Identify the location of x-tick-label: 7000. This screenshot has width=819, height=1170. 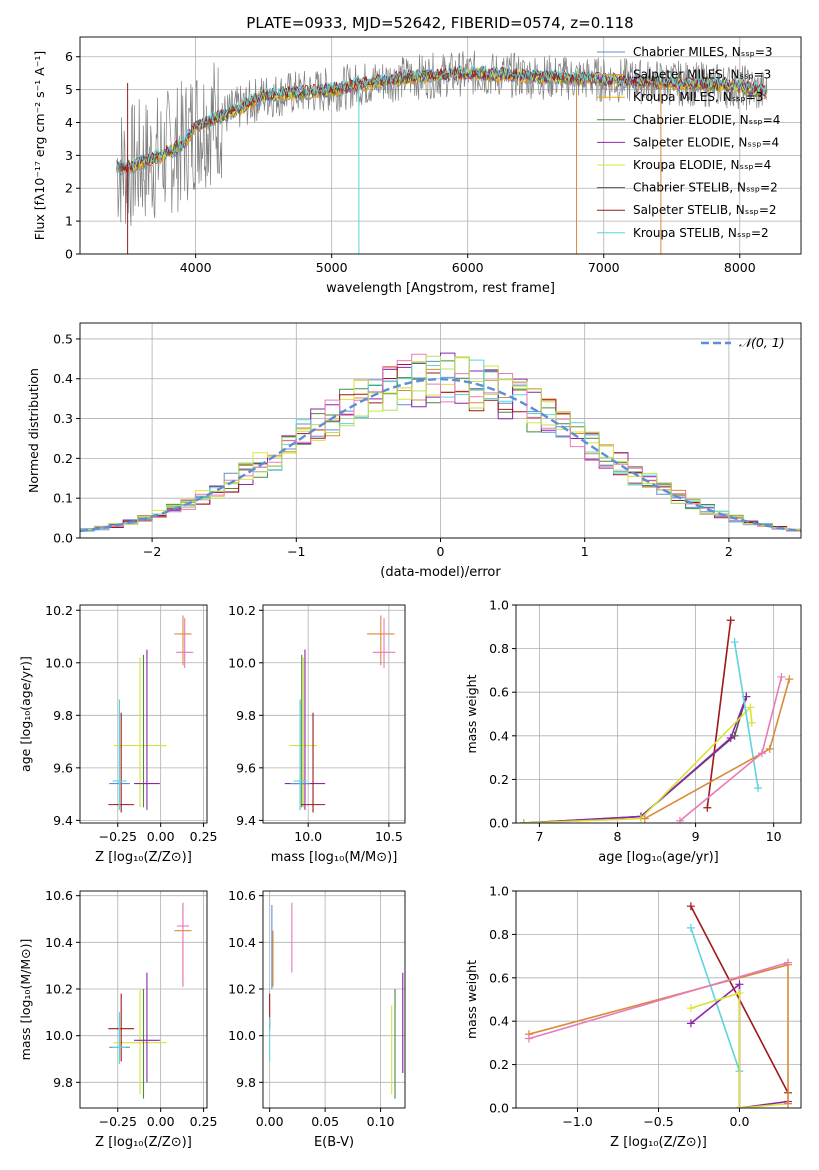
(604, 267).